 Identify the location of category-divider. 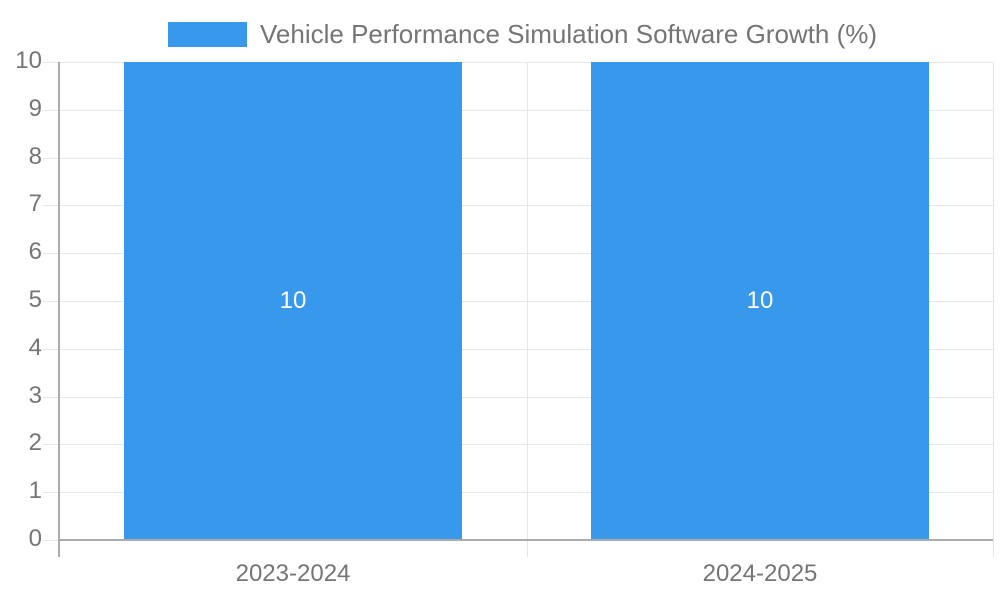
(527, 309).